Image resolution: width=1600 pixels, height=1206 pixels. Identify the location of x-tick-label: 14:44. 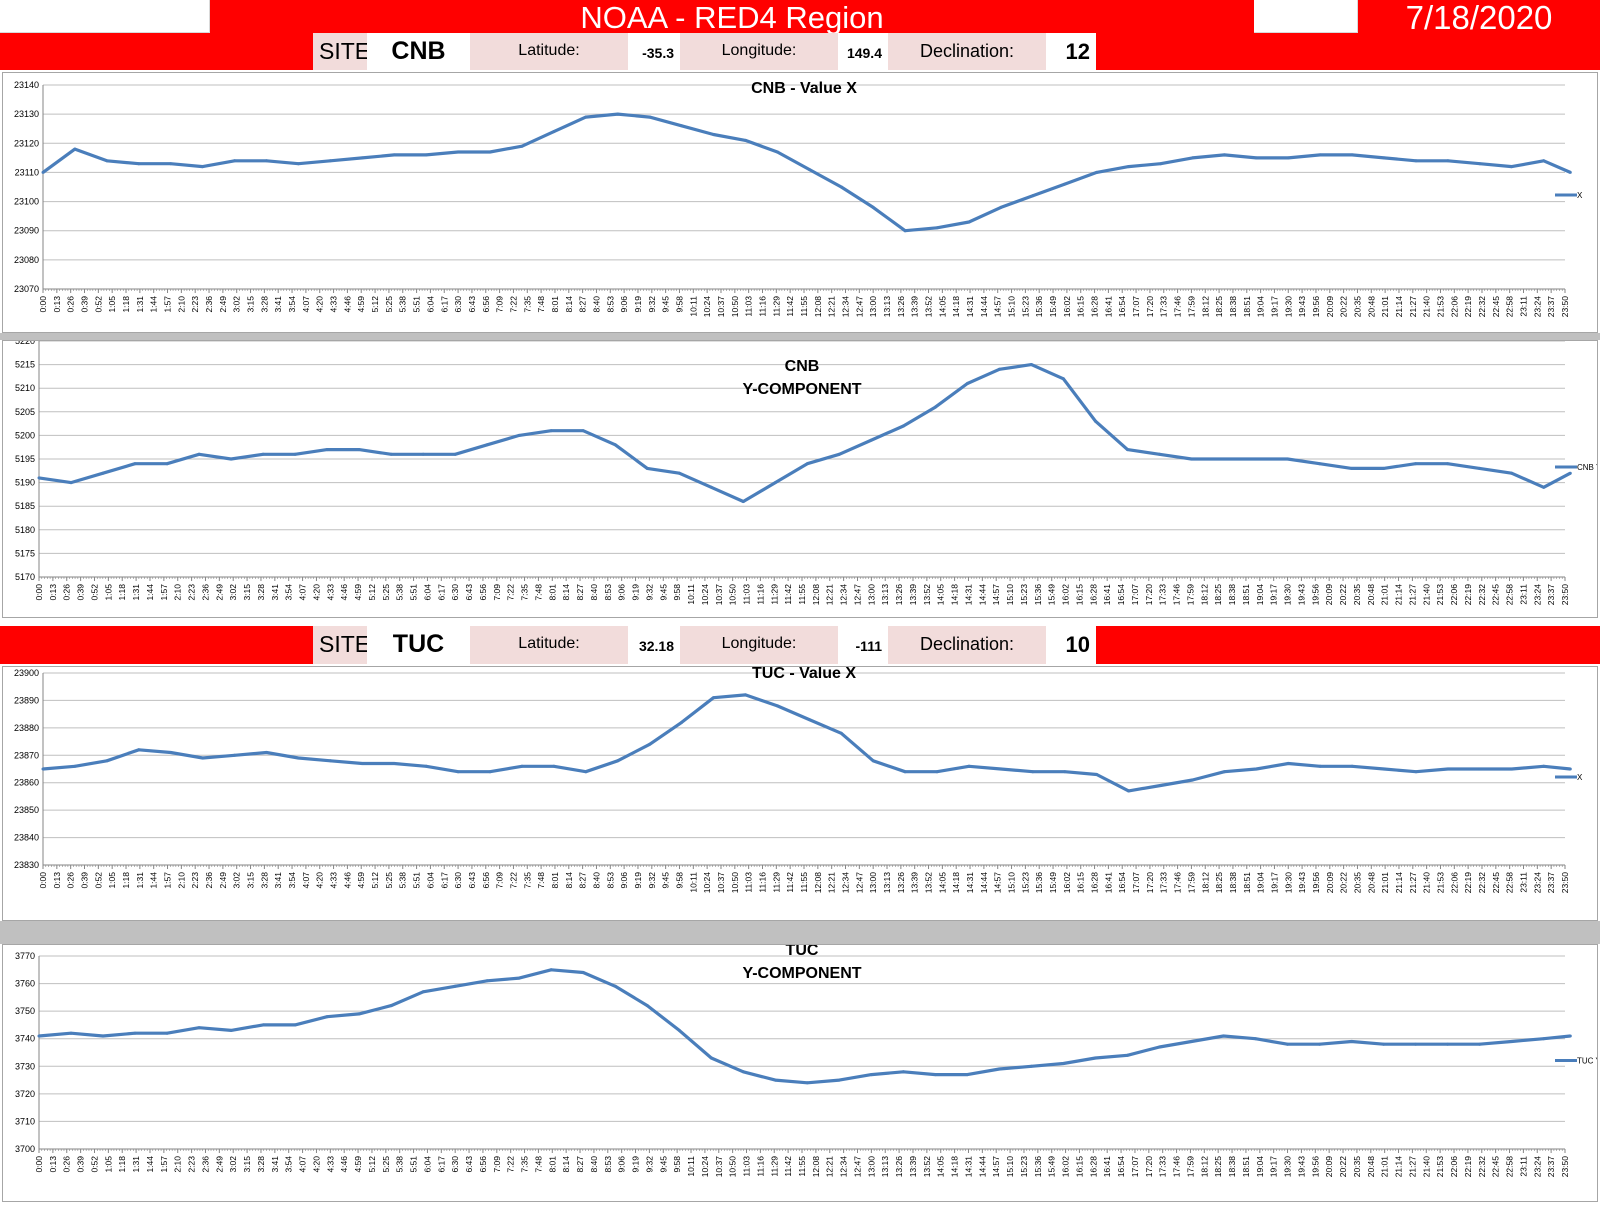
(984, 883).